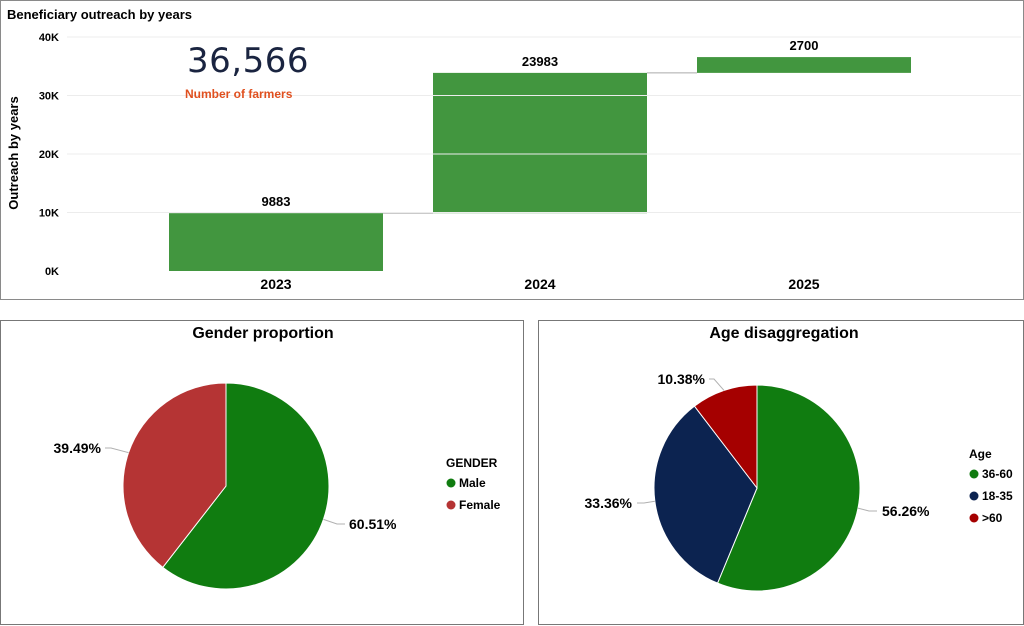 The height and width of the screenshot is (626, 1024). Describe the element at coordinates (246, 486) in the screenshot. I see `pie-slice-Male` at that location.